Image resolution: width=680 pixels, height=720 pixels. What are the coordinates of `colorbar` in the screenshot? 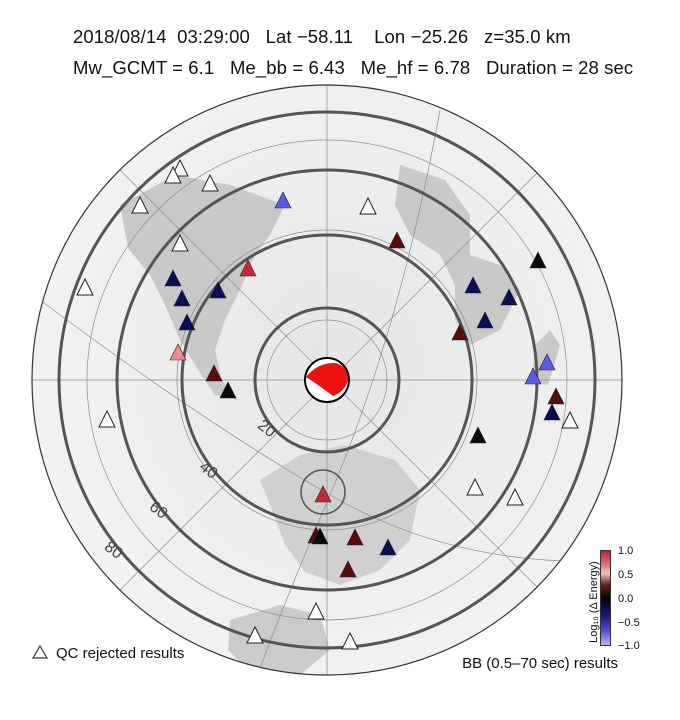 It's located at (605, 598).